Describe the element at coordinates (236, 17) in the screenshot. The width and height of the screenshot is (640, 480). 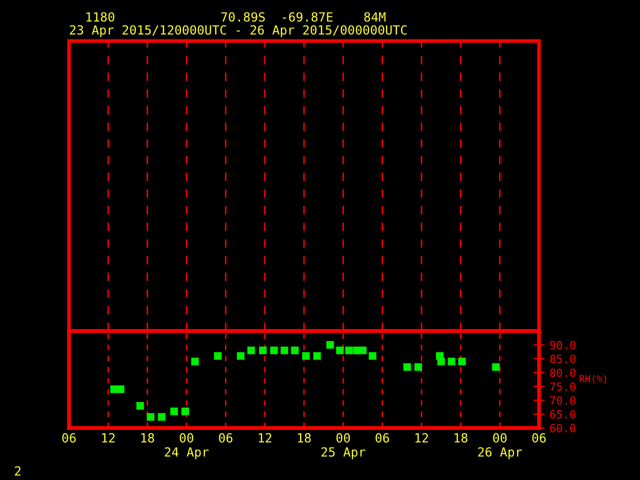
I see `chart-title: 1180 70.89S -69.87E 84M` at that location.